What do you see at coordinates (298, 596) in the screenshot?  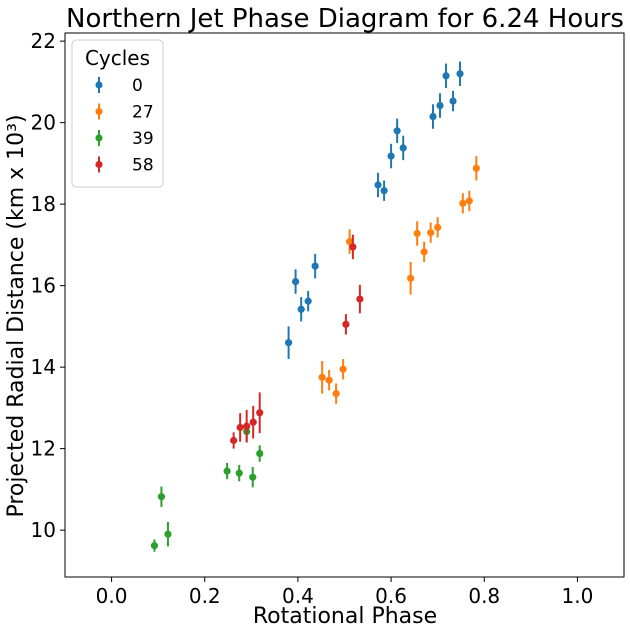 I see `x-tick-label: 0.4` at bounding box center [298, 596].